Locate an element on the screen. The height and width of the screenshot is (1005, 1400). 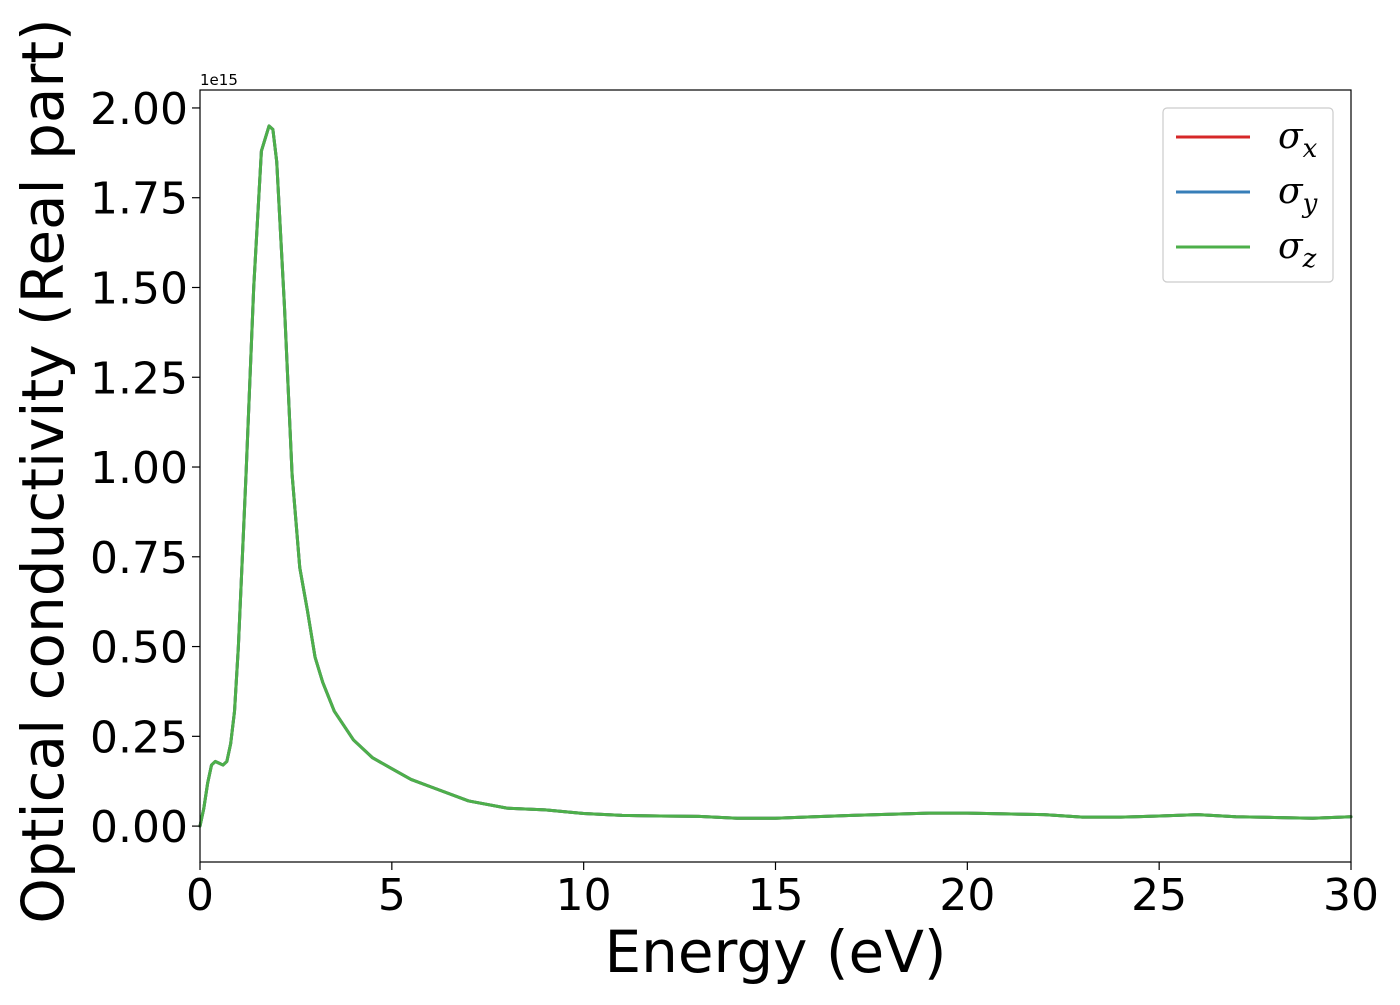
y-tick-label: 2.00 is located at coordinates (139, 109).